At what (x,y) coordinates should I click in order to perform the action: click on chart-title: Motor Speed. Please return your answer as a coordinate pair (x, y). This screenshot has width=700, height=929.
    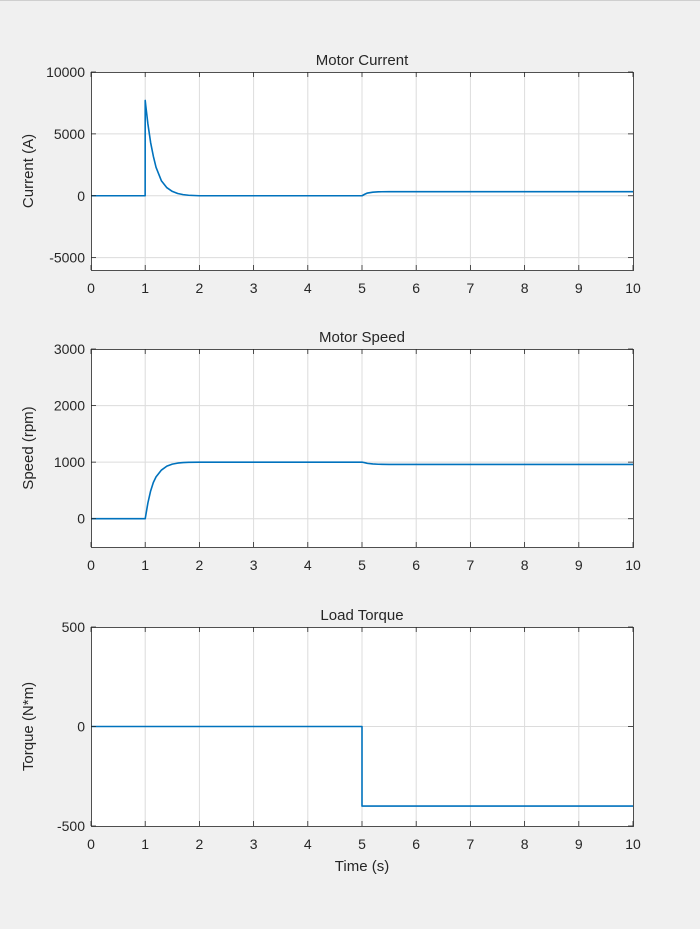
    Looking at the image, I should click on (362, 337).